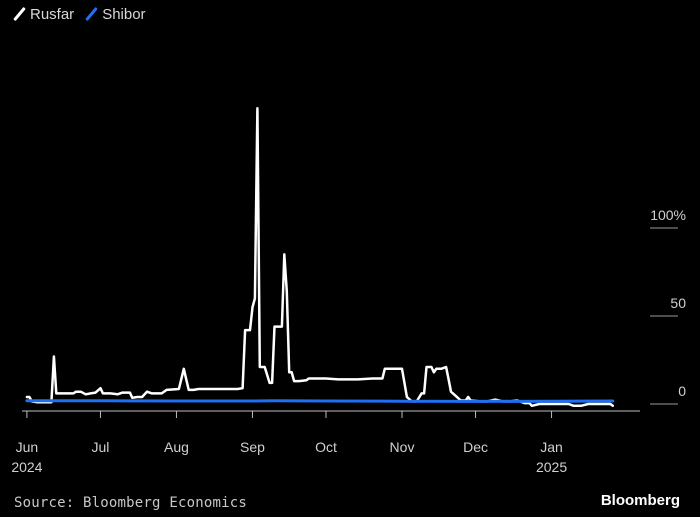  I want to click on x-tick-label-oct: Oct, so click(326, 447).